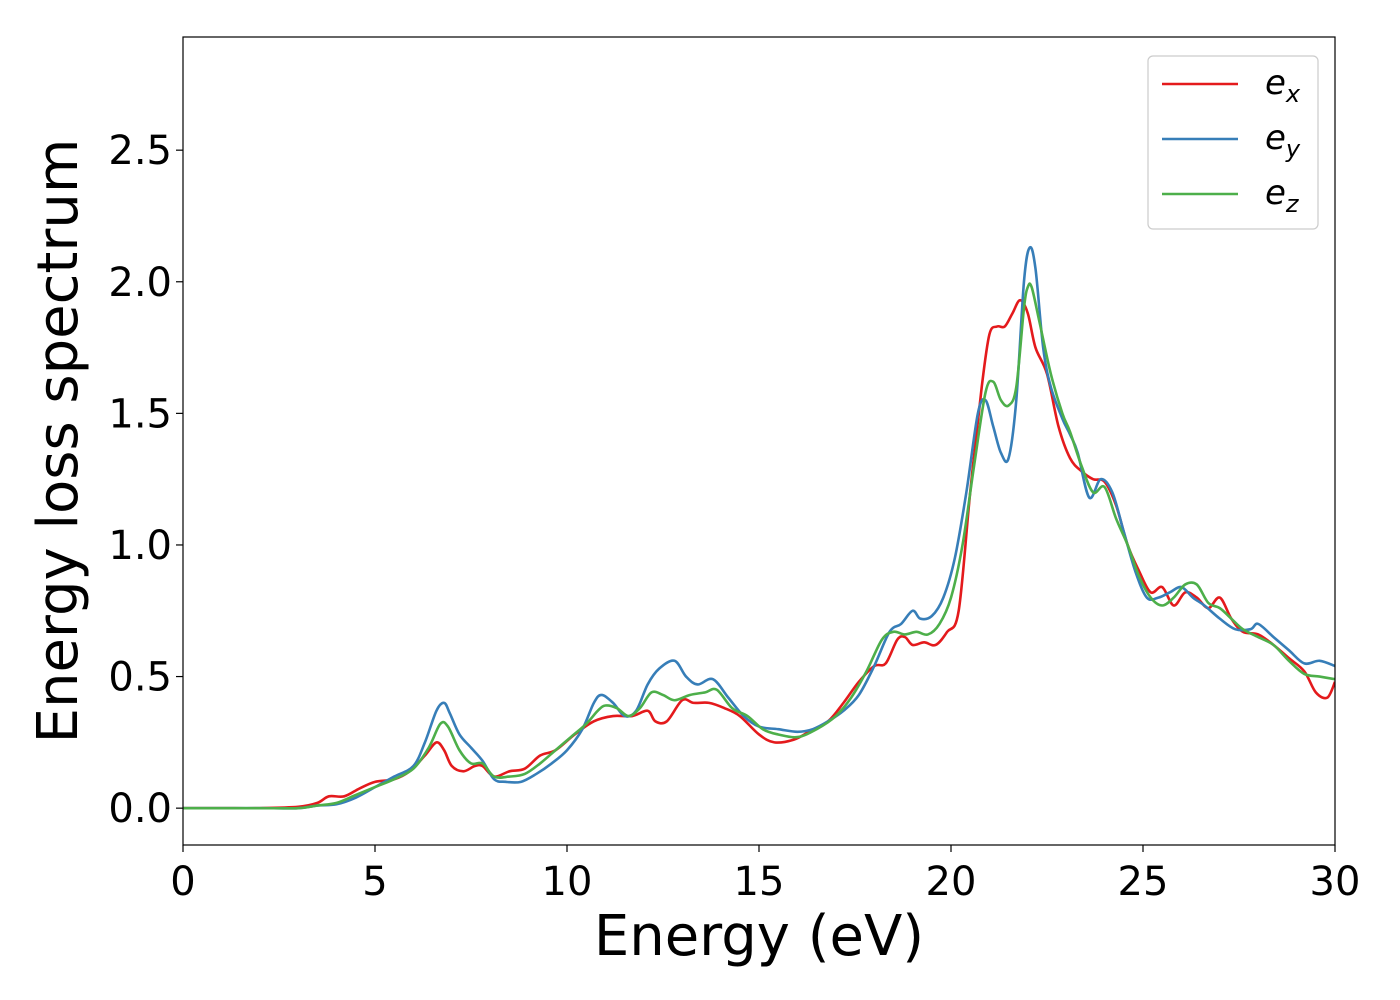 This screenshot has width=1400, height=1000. I want to click on y-tick-label: 2.0, so click(140, 283).